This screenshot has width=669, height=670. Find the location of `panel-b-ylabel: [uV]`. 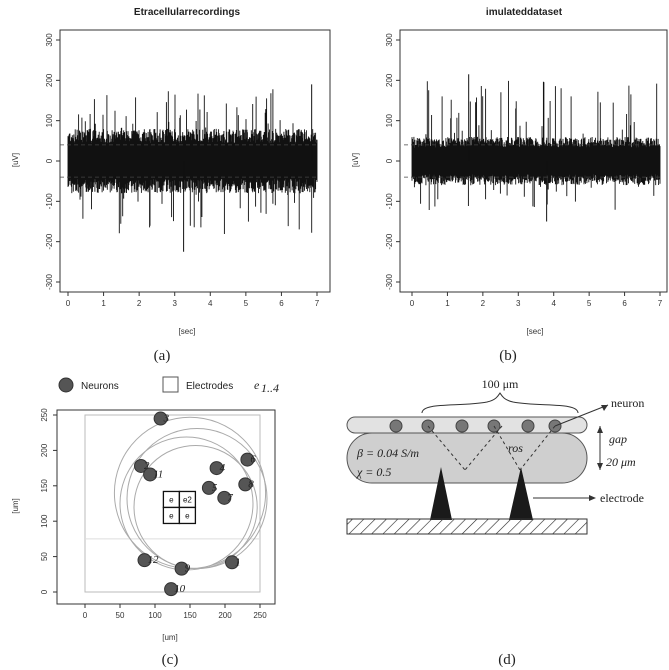

panel-b-ylabel: [uV] is located at coordinates (355, 160).